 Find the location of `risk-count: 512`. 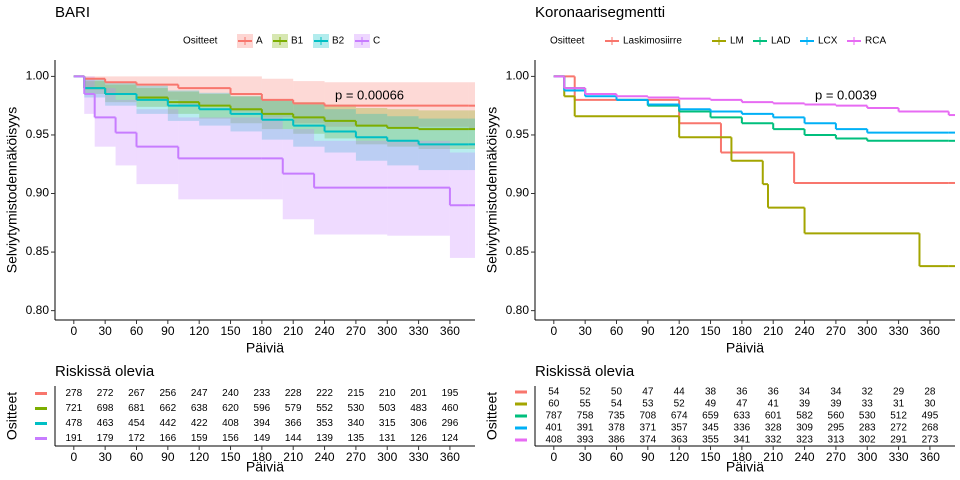

risk-count: 512 is located at coordinates (898, 416).